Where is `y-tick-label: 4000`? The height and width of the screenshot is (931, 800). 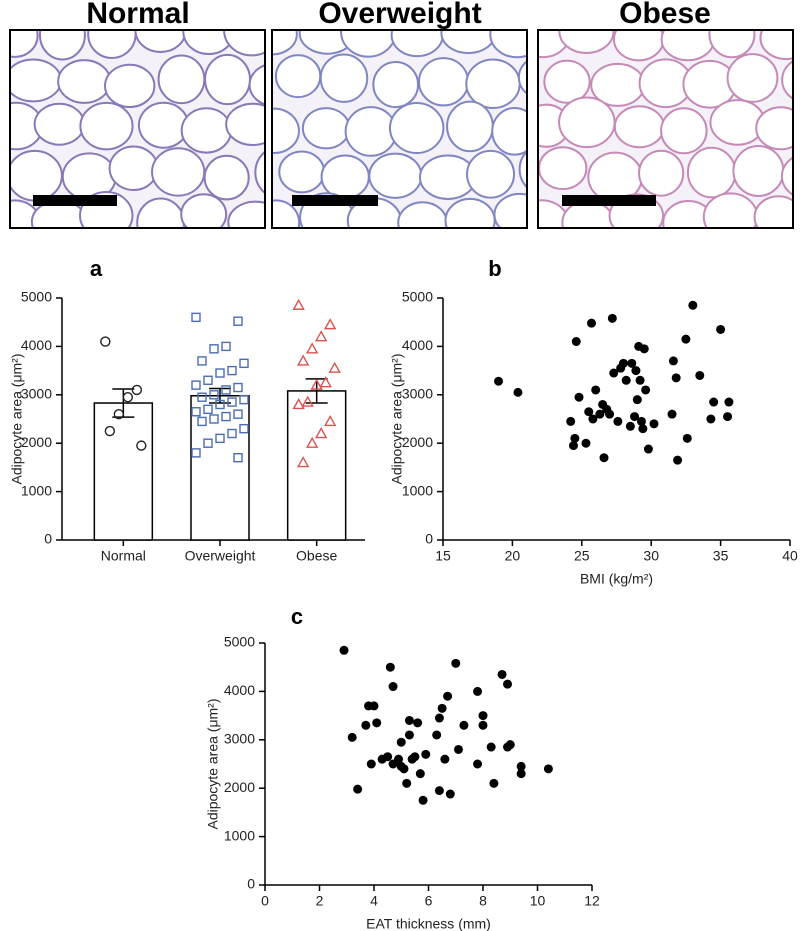
y-tick-label: 4000 is located at coordinates (239, 690).